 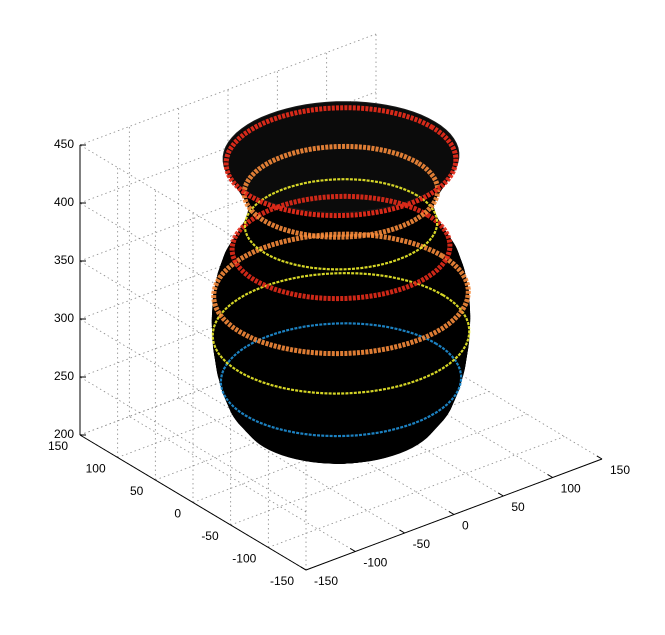 I want to click on y-tick-label: -100, so click(x=244, y=559).